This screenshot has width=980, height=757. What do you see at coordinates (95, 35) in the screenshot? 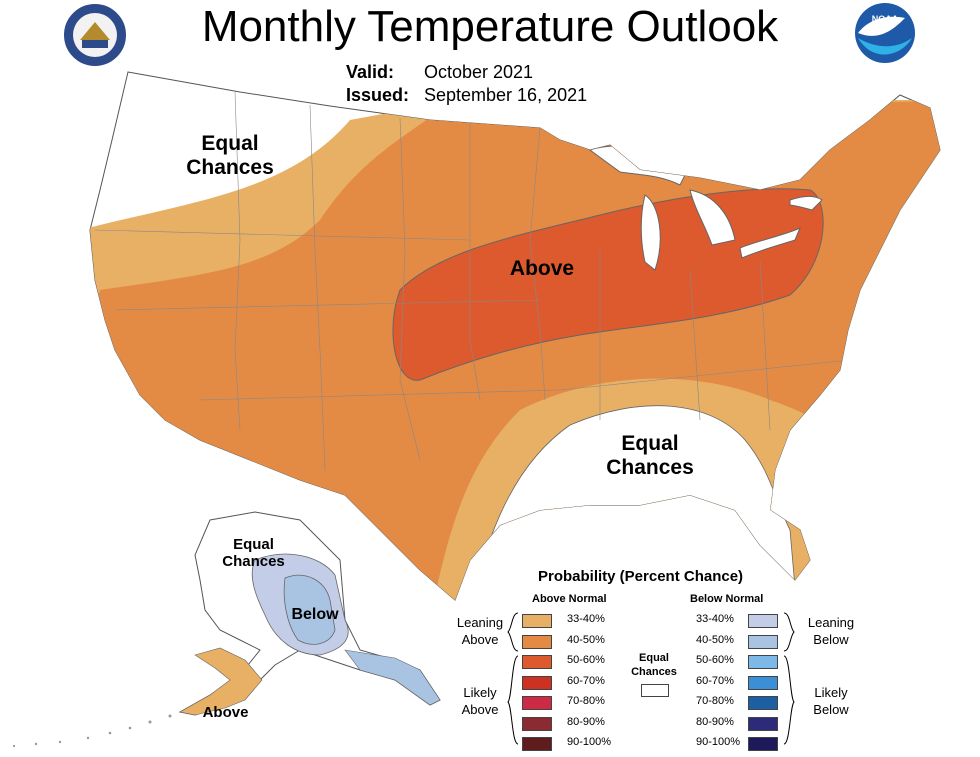
I see `department-of-commerce-seal-icon` at bounding box center [95, 35].